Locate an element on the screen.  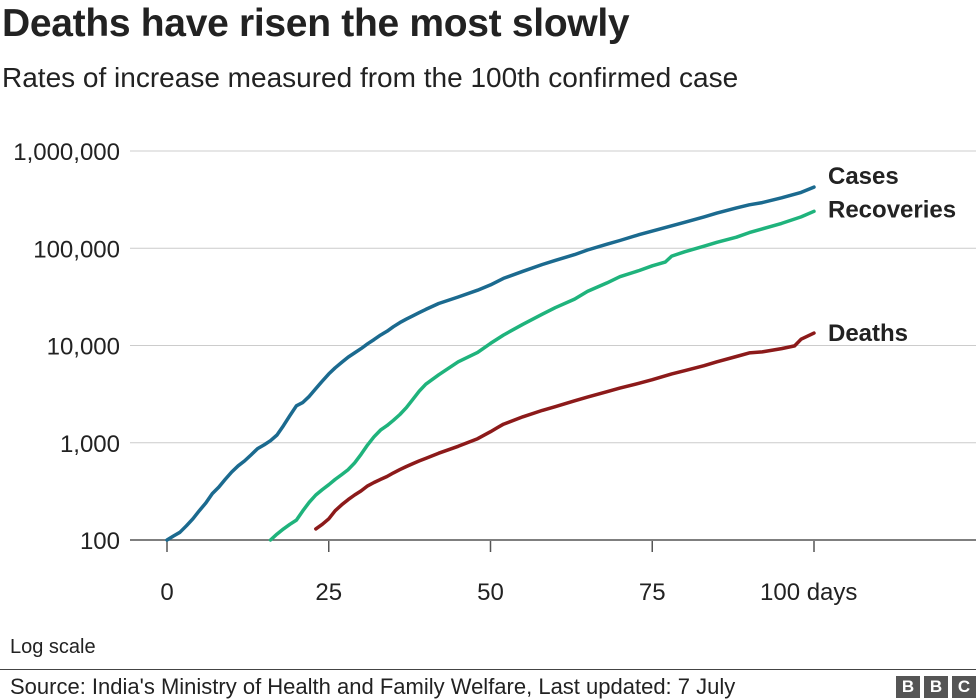
y-axis: 100 1,000 10,000 100,000 1,000,000 is located at coordinates (66, 347).